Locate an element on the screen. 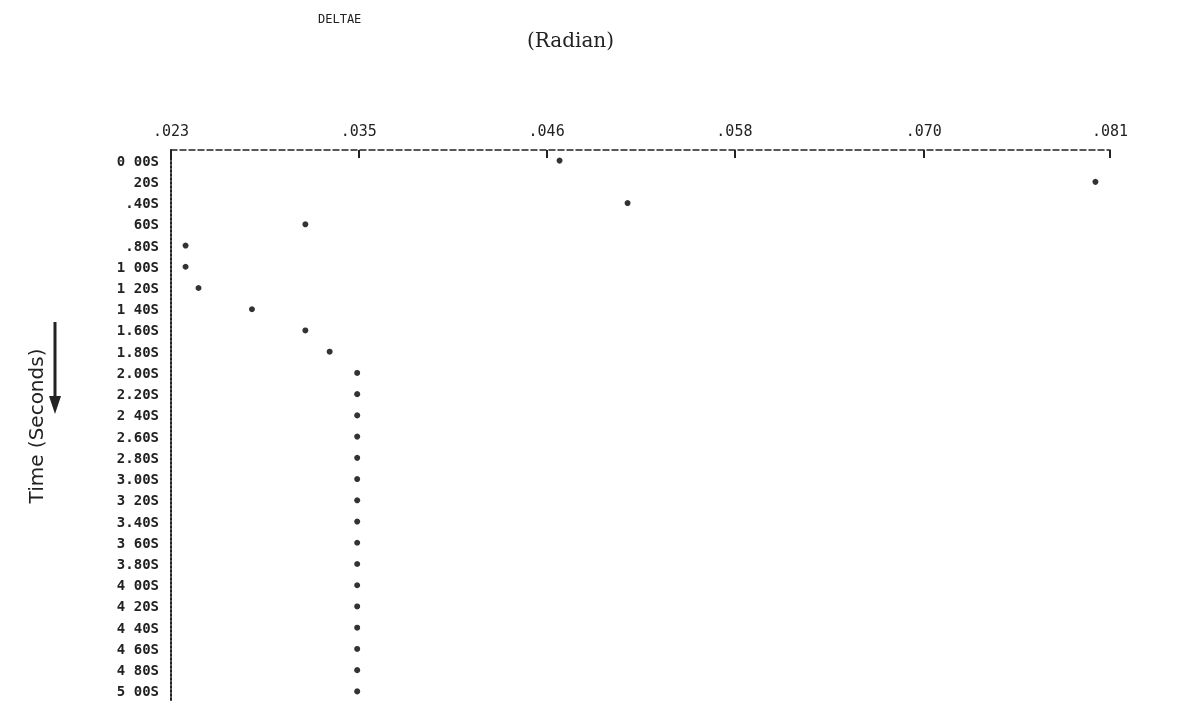 The image size is (1194, 709). x-tick-label: .081 is located at coordinates (1110, 130).